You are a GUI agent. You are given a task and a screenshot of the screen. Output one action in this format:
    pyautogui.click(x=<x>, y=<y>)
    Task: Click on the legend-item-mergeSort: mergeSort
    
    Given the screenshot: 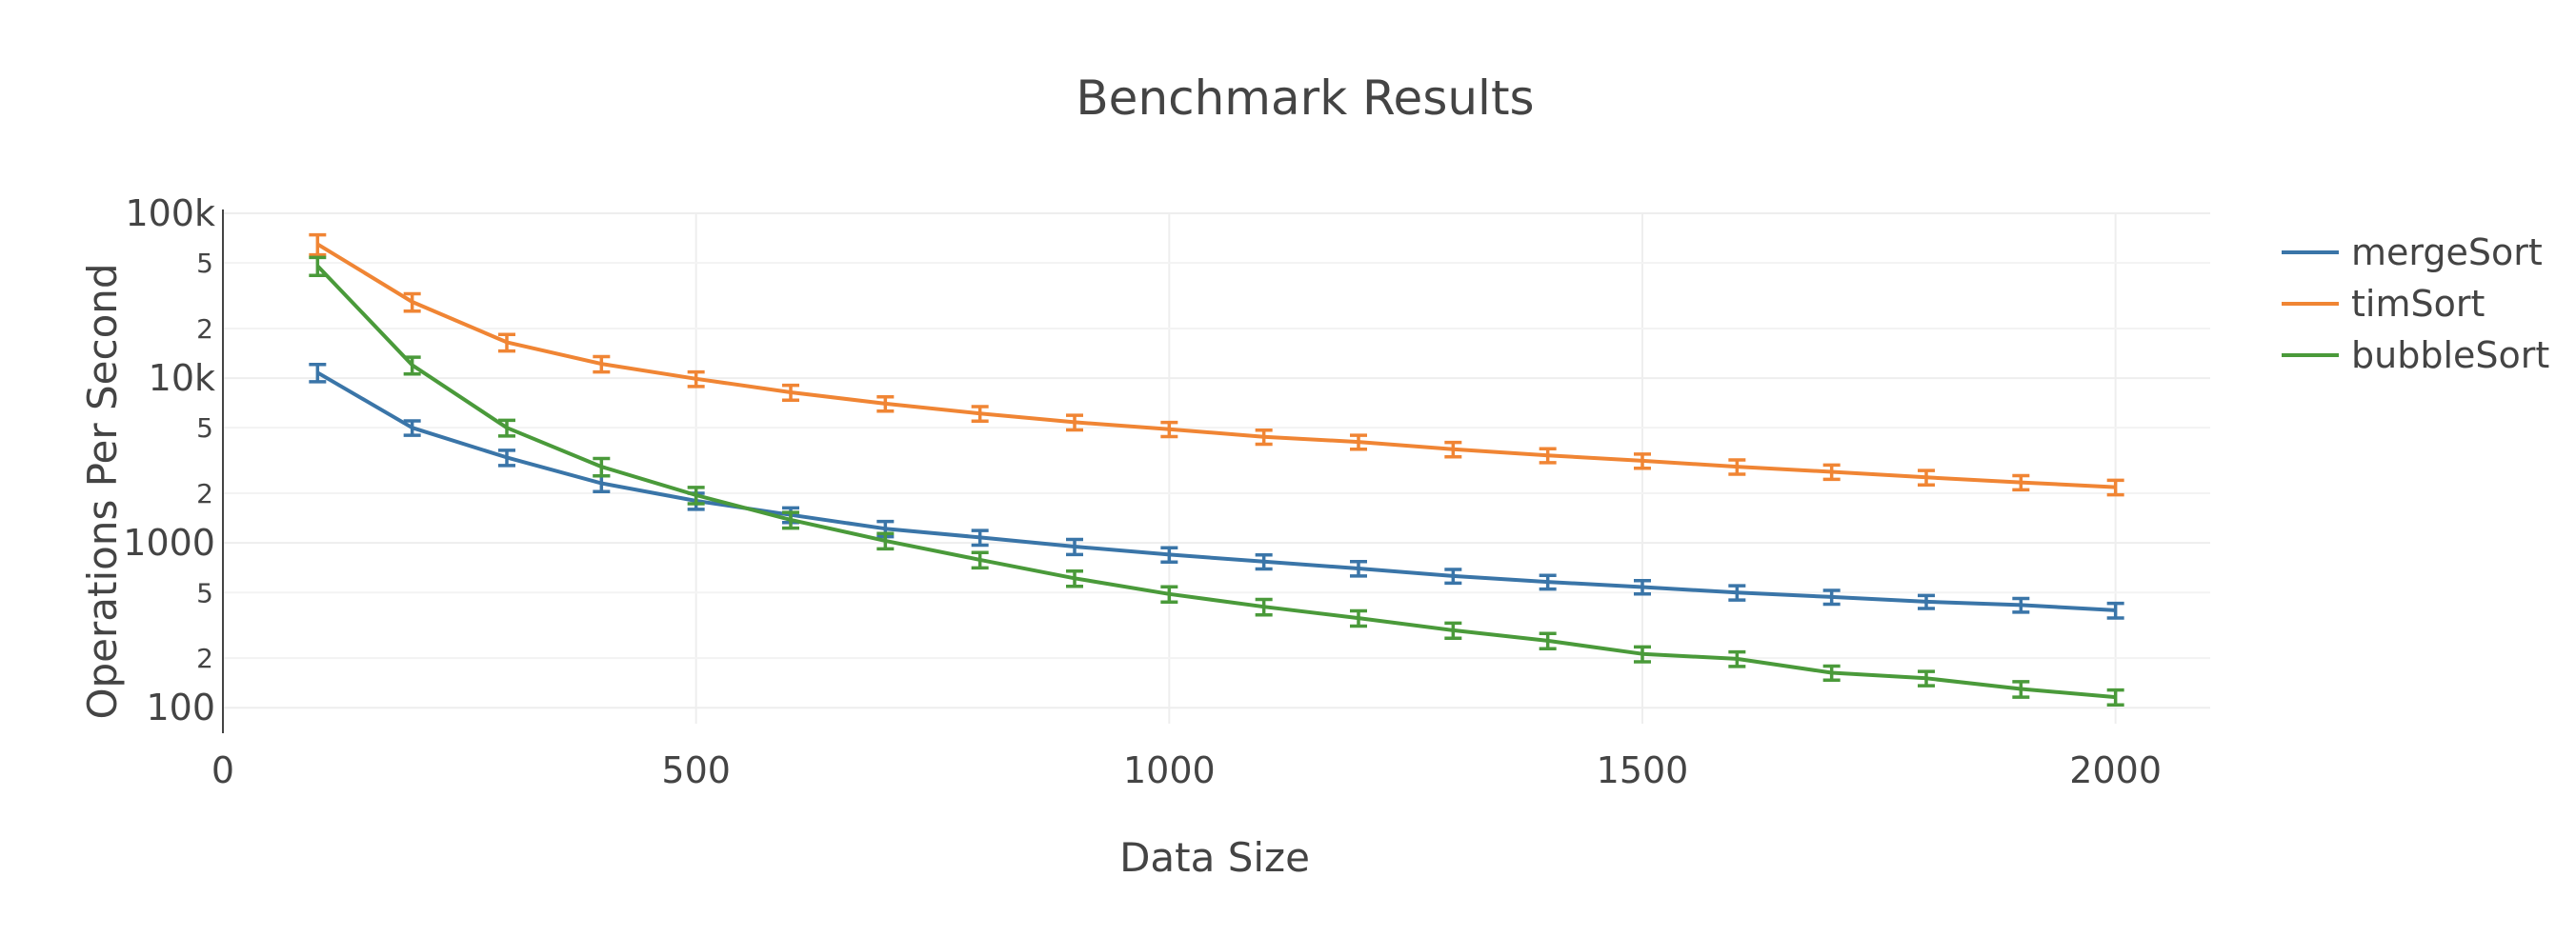 What is the action you would take?
    pyautogui.click(x=2413, y=252)
    